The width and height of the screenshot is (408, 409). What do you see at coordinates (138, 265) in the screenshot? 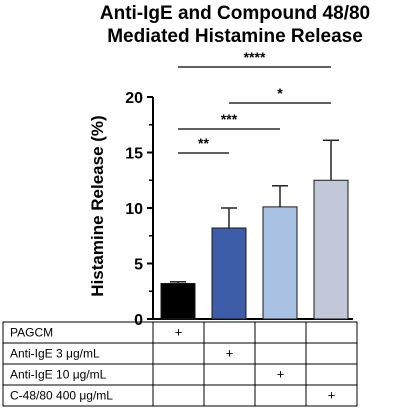
I see `y-tick-label: 5` at bounding box center [138, 265].